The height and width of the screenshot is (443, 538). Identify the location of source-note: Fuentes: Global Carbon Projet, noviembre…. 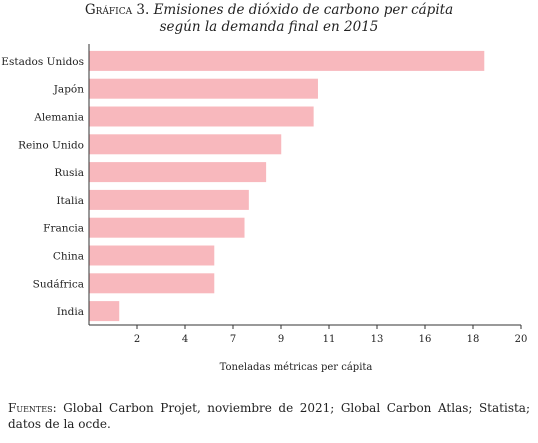
(269, 416).